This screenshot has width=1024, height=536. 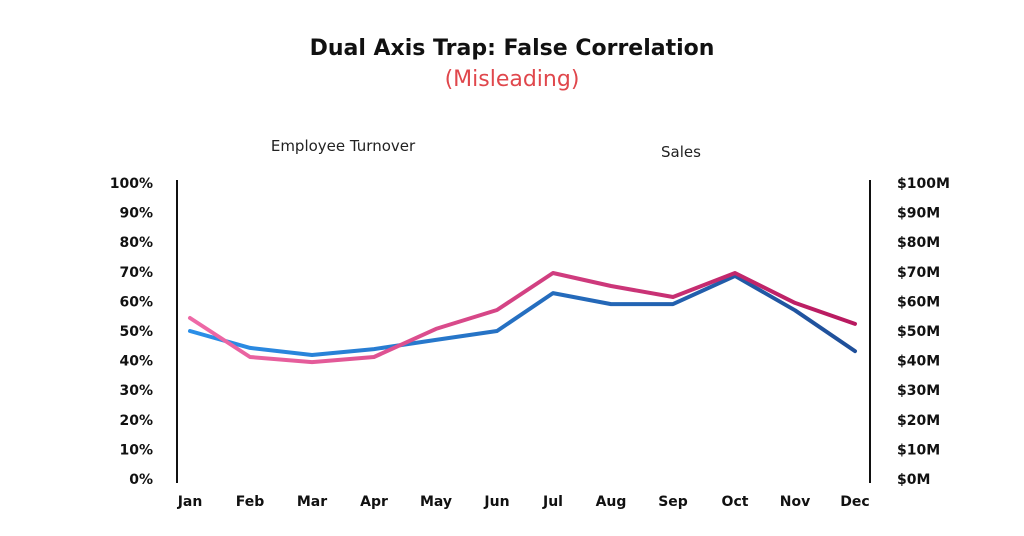 What do you see at coordinates (611, 502) in the screenshot?
I see `x-tick-label: Aug` at bounding box center [611, 502].